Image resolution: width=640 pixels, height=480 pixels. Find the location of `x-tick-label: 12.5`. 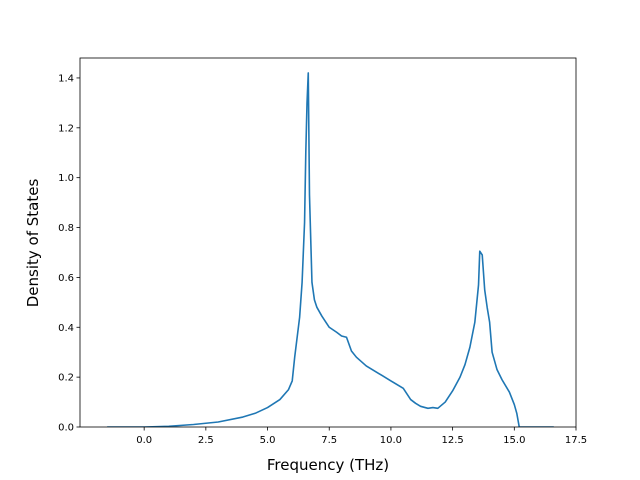

x-tick-label: 12.5 is located at coordinates (452, 440).